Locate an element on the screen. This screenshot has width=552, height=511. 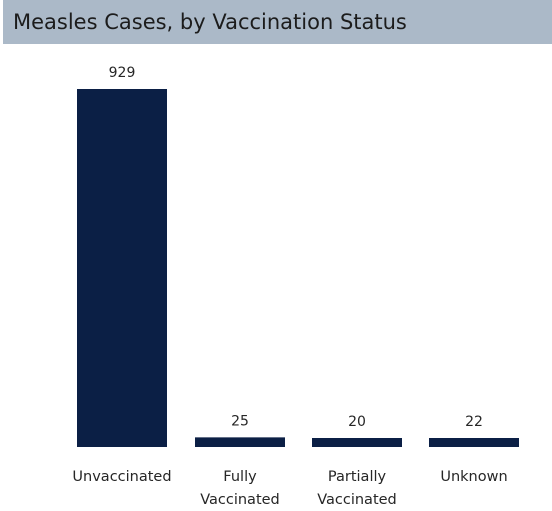
category-label-1-line-0: Fully is located at coordinates (240, 477).